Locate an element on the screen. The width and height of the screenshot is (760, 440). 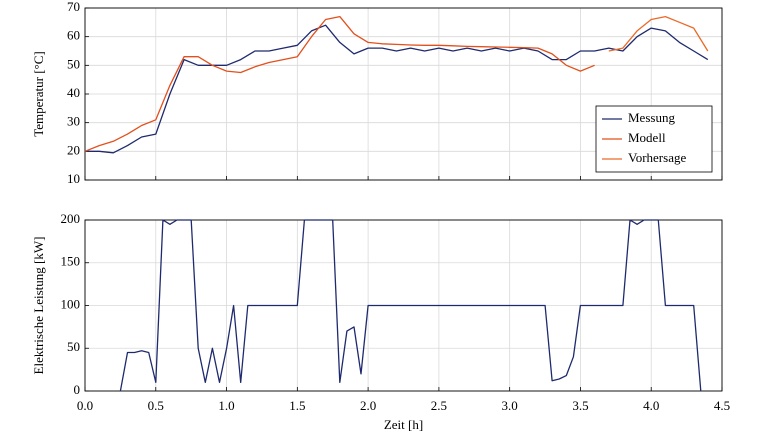
x-tick-label: 1.0 is located at coordinates (226, 405).